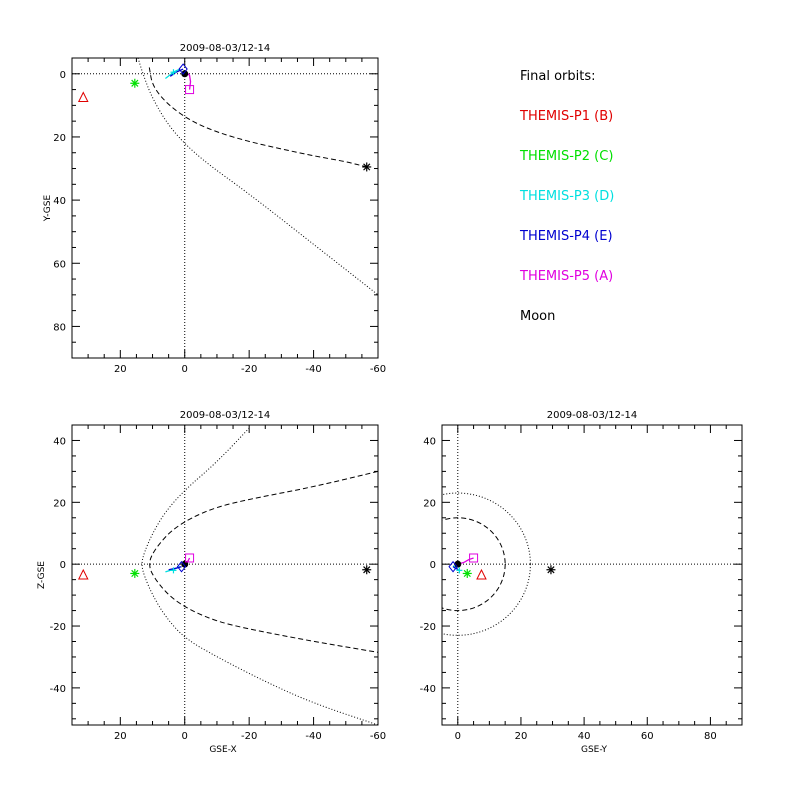  What do you see at coordinates (185, 74) in the screenshot?
I see `earth-marker` at bounding box center [185, 74].